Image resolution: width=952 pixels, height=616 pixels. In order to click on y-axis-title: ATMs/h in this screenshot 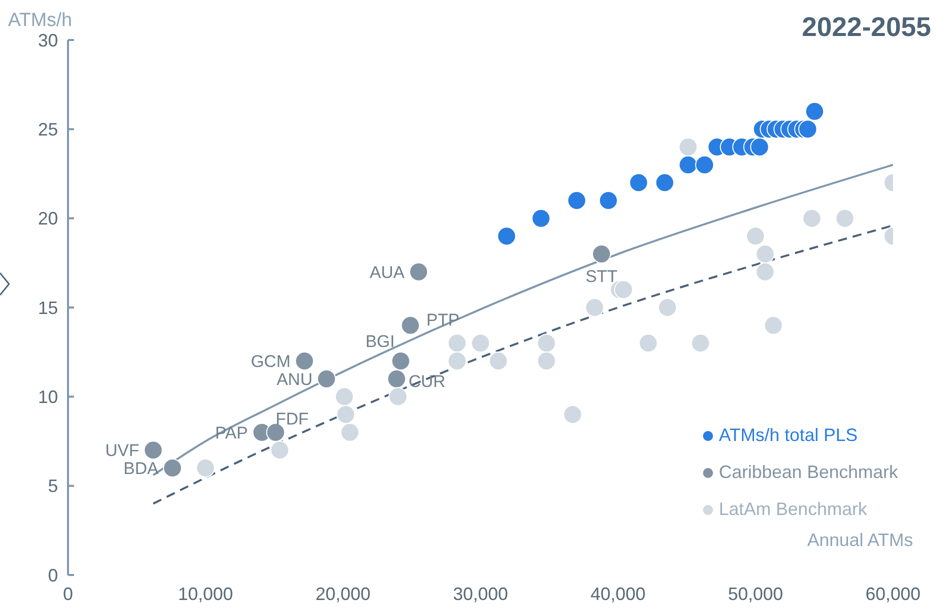, I will do `click(40, 21)`.